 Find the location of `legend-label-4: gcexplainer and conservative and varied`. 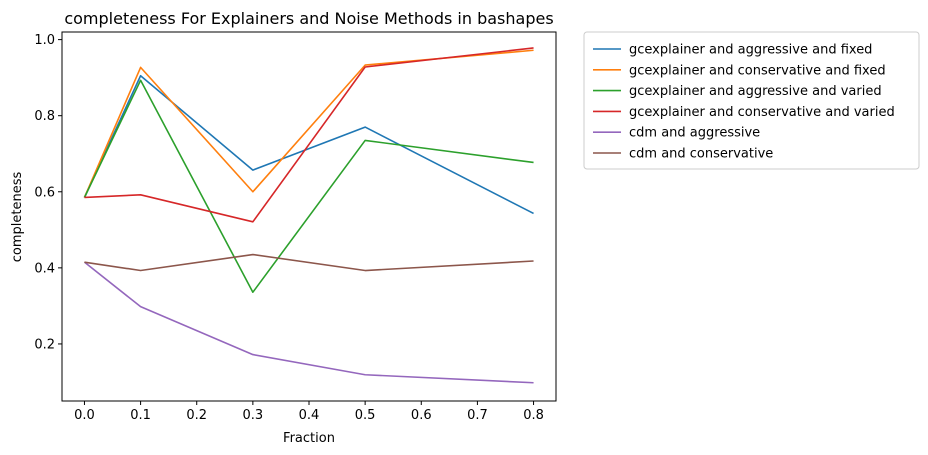

legend-label-4: gcexplainer and conservative and varied is located at coordinates (762, 112).